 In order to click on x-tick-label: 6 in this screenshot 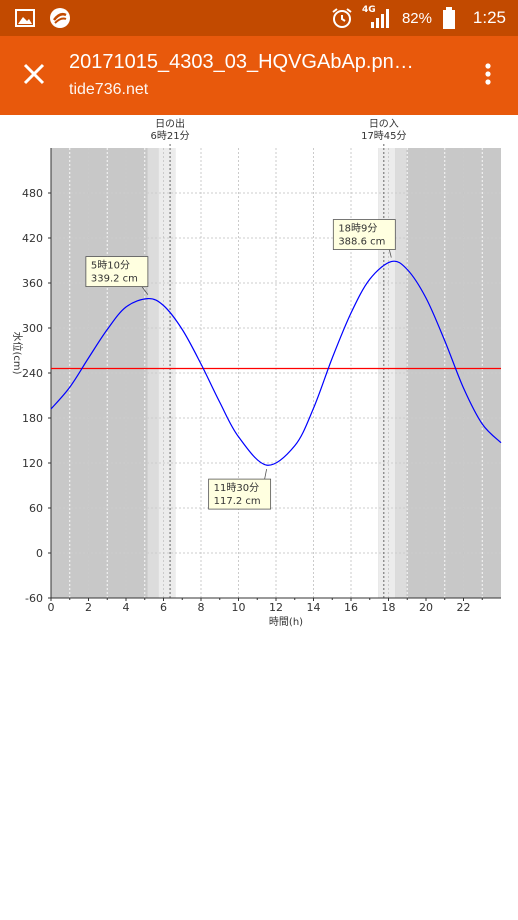, I will do `click(163, 607)`.